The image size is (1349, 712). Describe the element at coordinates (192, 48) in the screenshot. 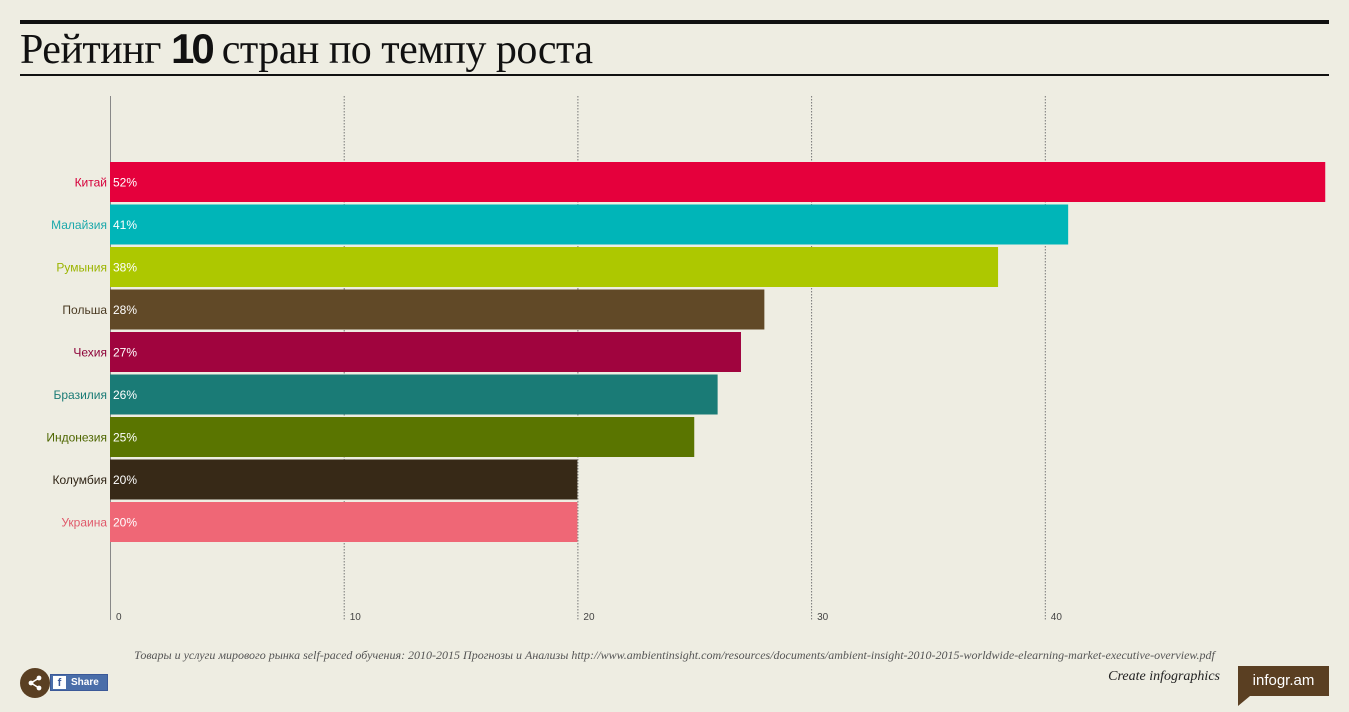

I see `title-number: 10` at that location.